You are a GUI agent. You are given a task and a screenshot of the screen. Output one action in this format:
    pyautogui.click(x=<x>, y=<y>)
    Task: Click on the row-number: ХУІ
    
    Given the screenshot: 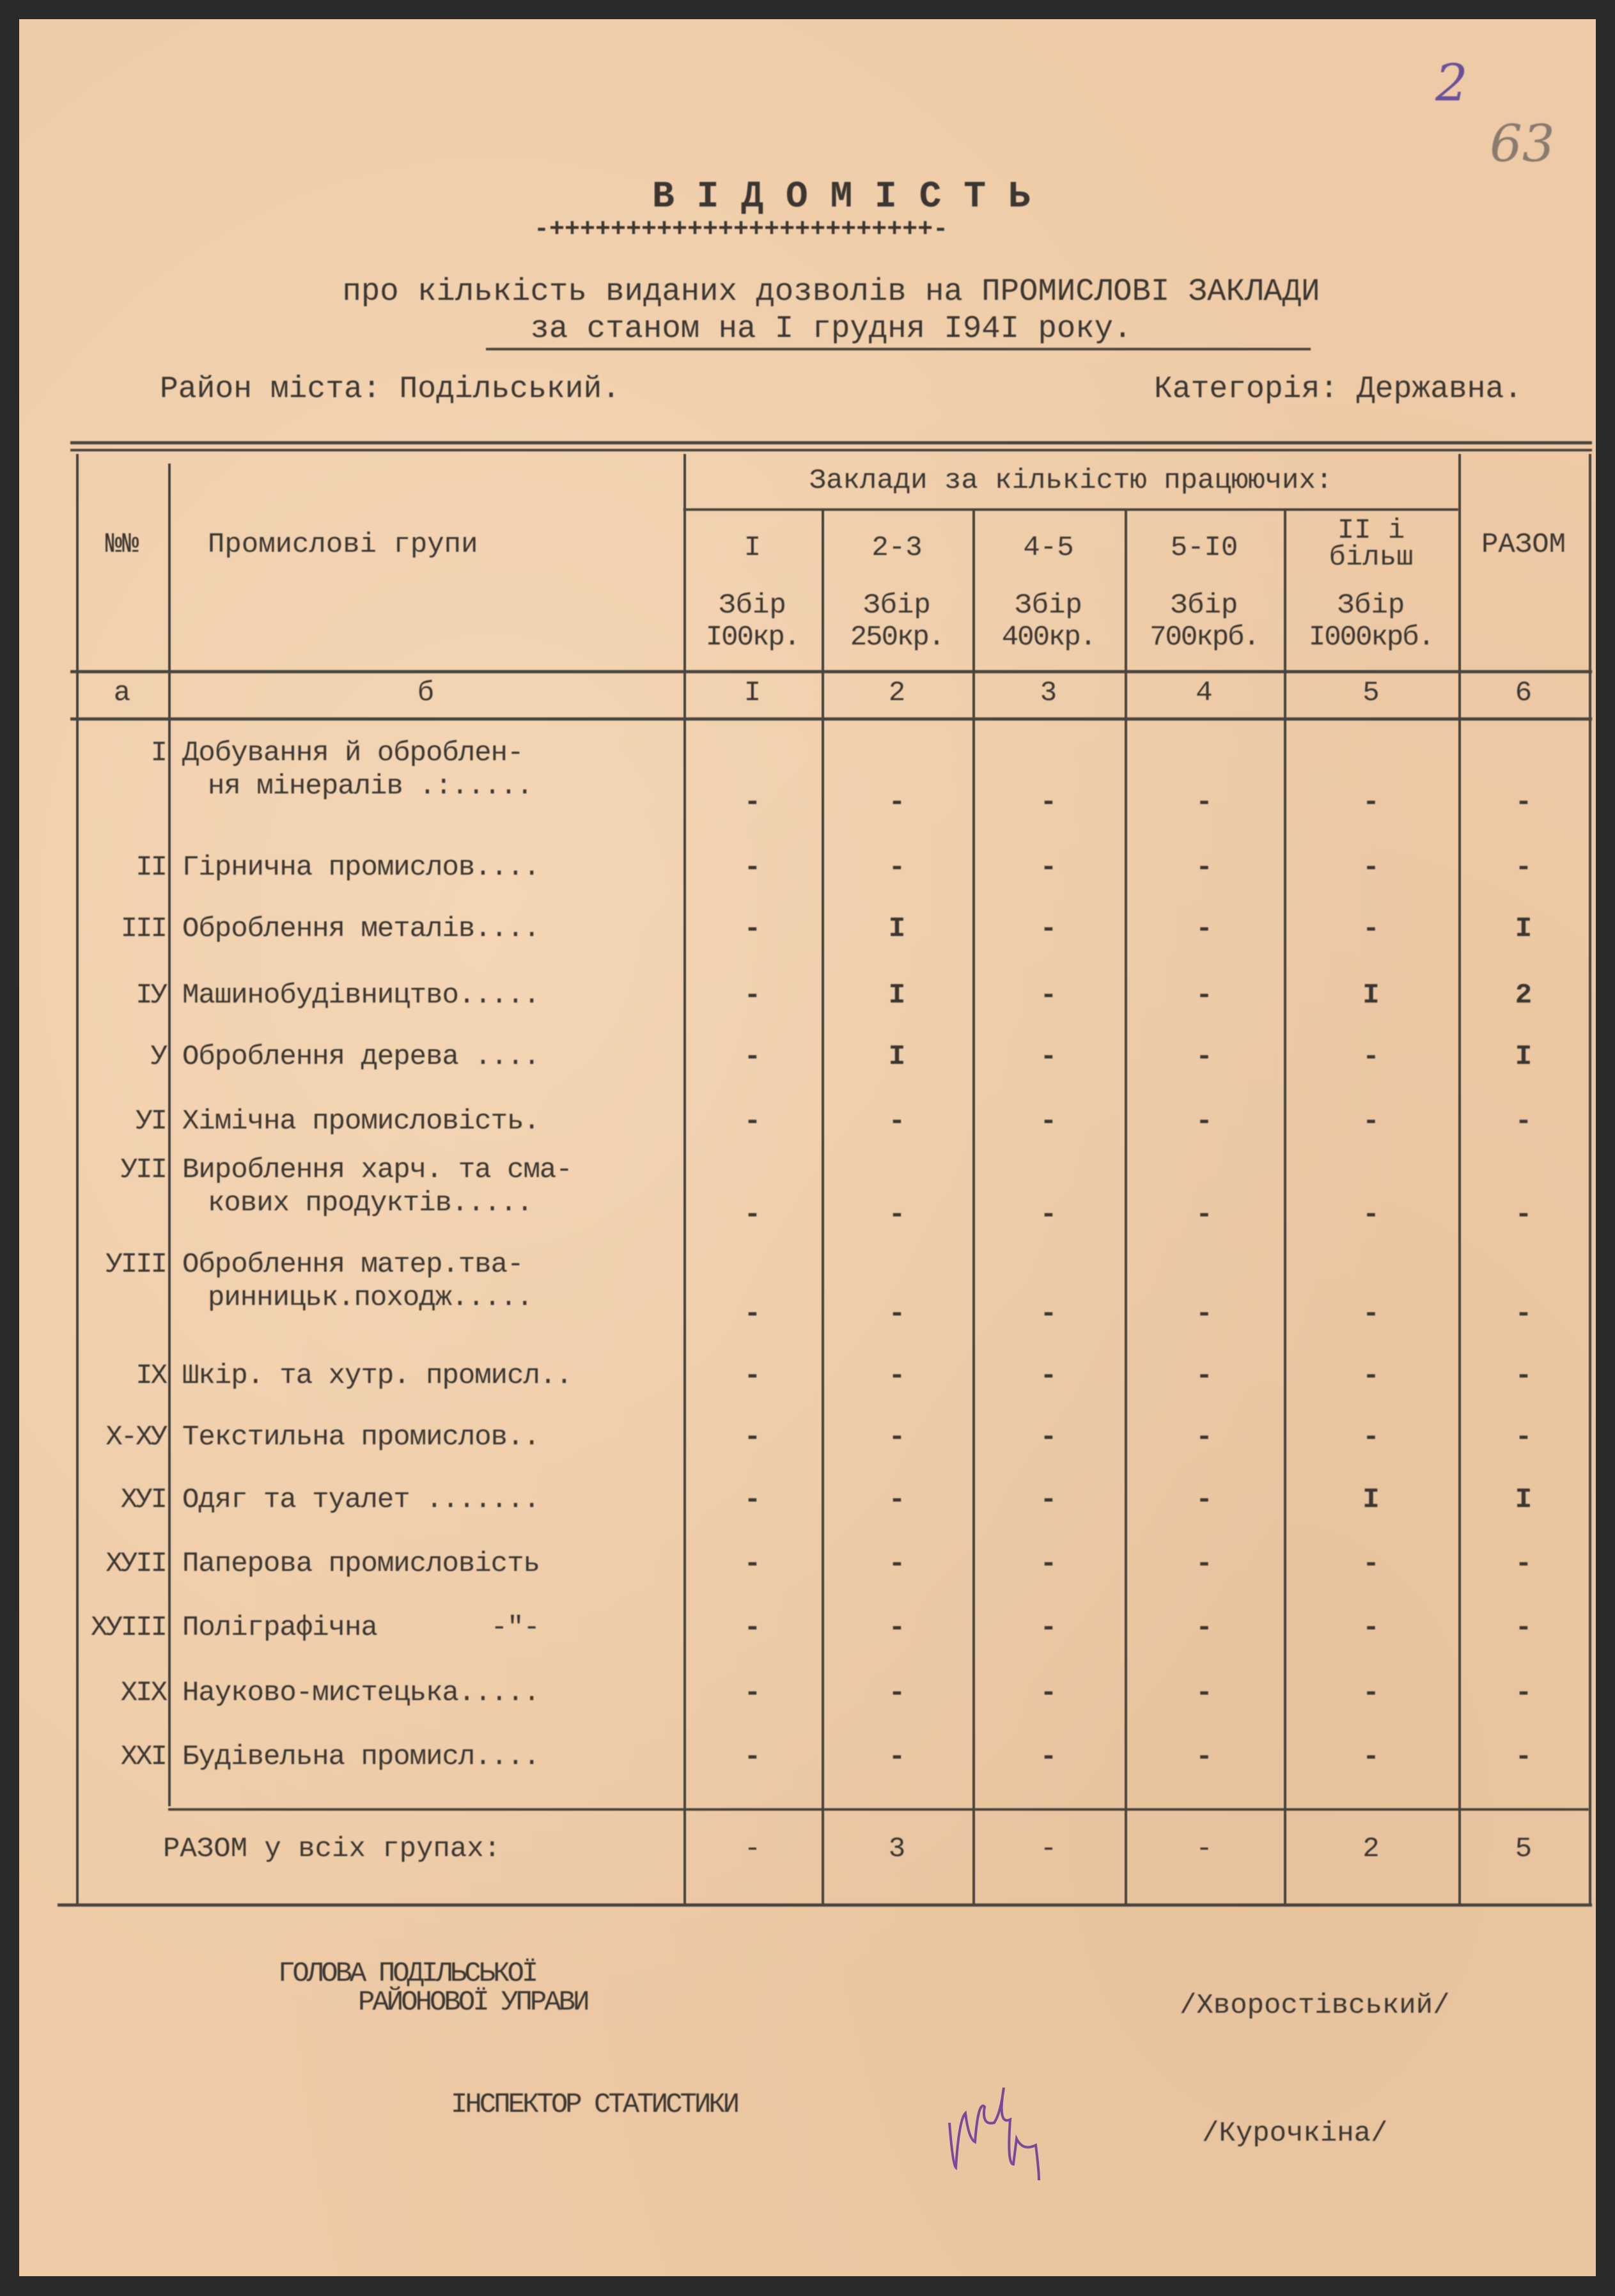 What is the action you would take?
    pyautogui.click(x=144, y=1500)
    